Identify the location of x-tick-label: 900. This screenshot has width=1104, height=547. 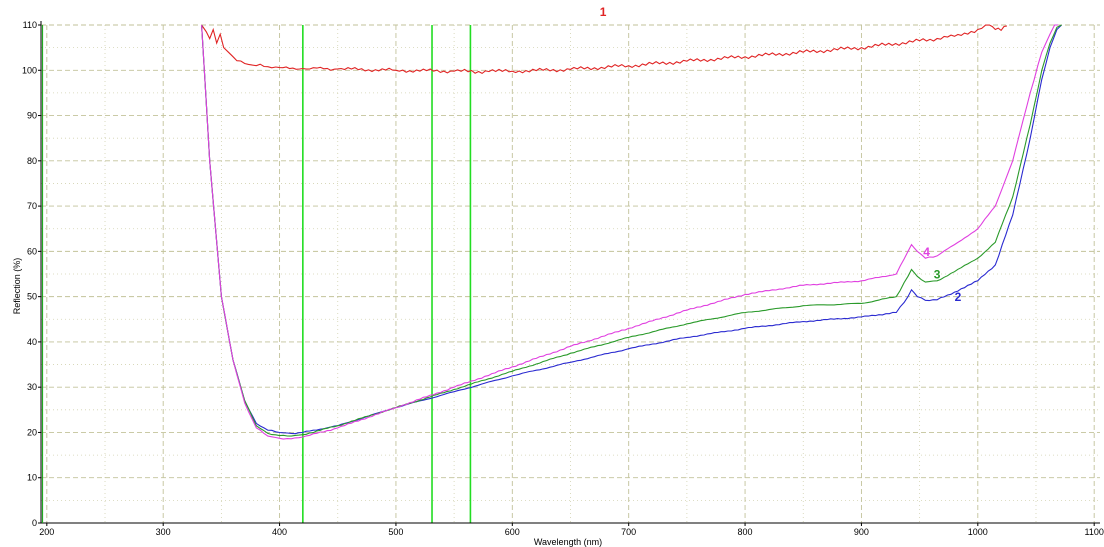
(861, 532).